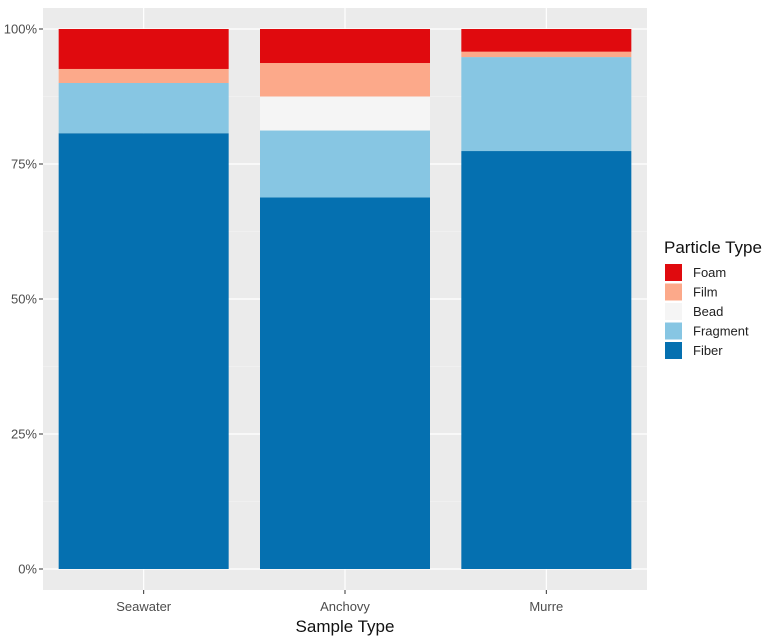  Describe the element at coordinates (546, 40) in the screenshot. I see `bar-murre-foam` at that location.